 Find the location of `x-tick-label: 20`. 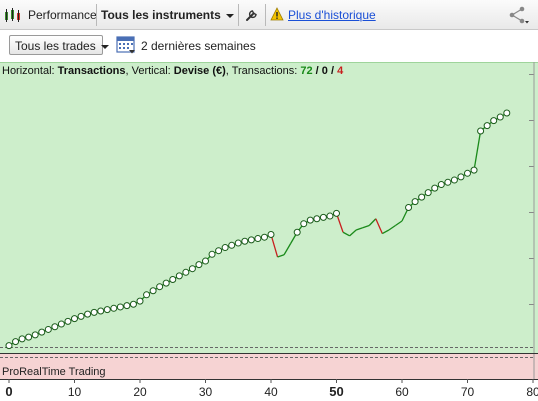

x-tick-label: 20 is located at coordinates (140, 392).